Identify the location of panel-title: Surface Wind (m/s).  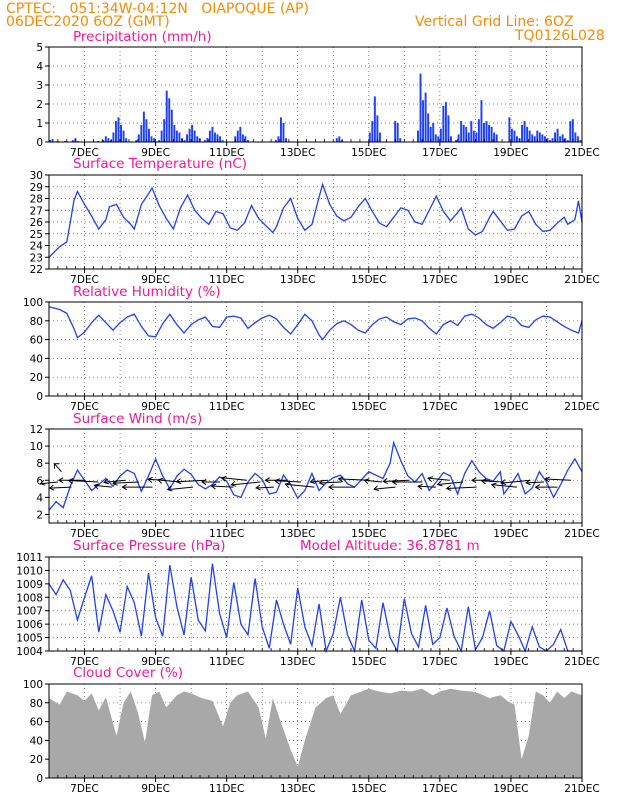
(137, 419).